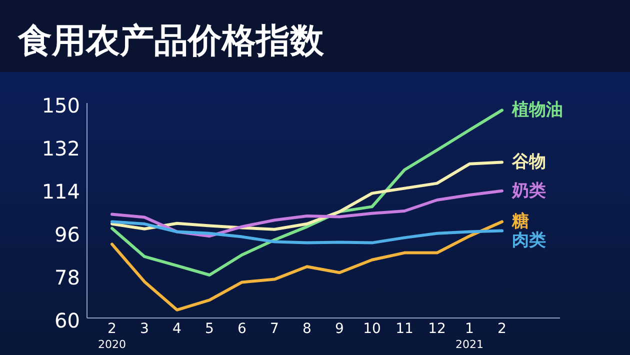 The width and height of the screenshot is (630, 355). What do you see at coordinates (177, 329) in the screenshot?
I see `x-tick-label: 4` at bounding box center [177, 329].